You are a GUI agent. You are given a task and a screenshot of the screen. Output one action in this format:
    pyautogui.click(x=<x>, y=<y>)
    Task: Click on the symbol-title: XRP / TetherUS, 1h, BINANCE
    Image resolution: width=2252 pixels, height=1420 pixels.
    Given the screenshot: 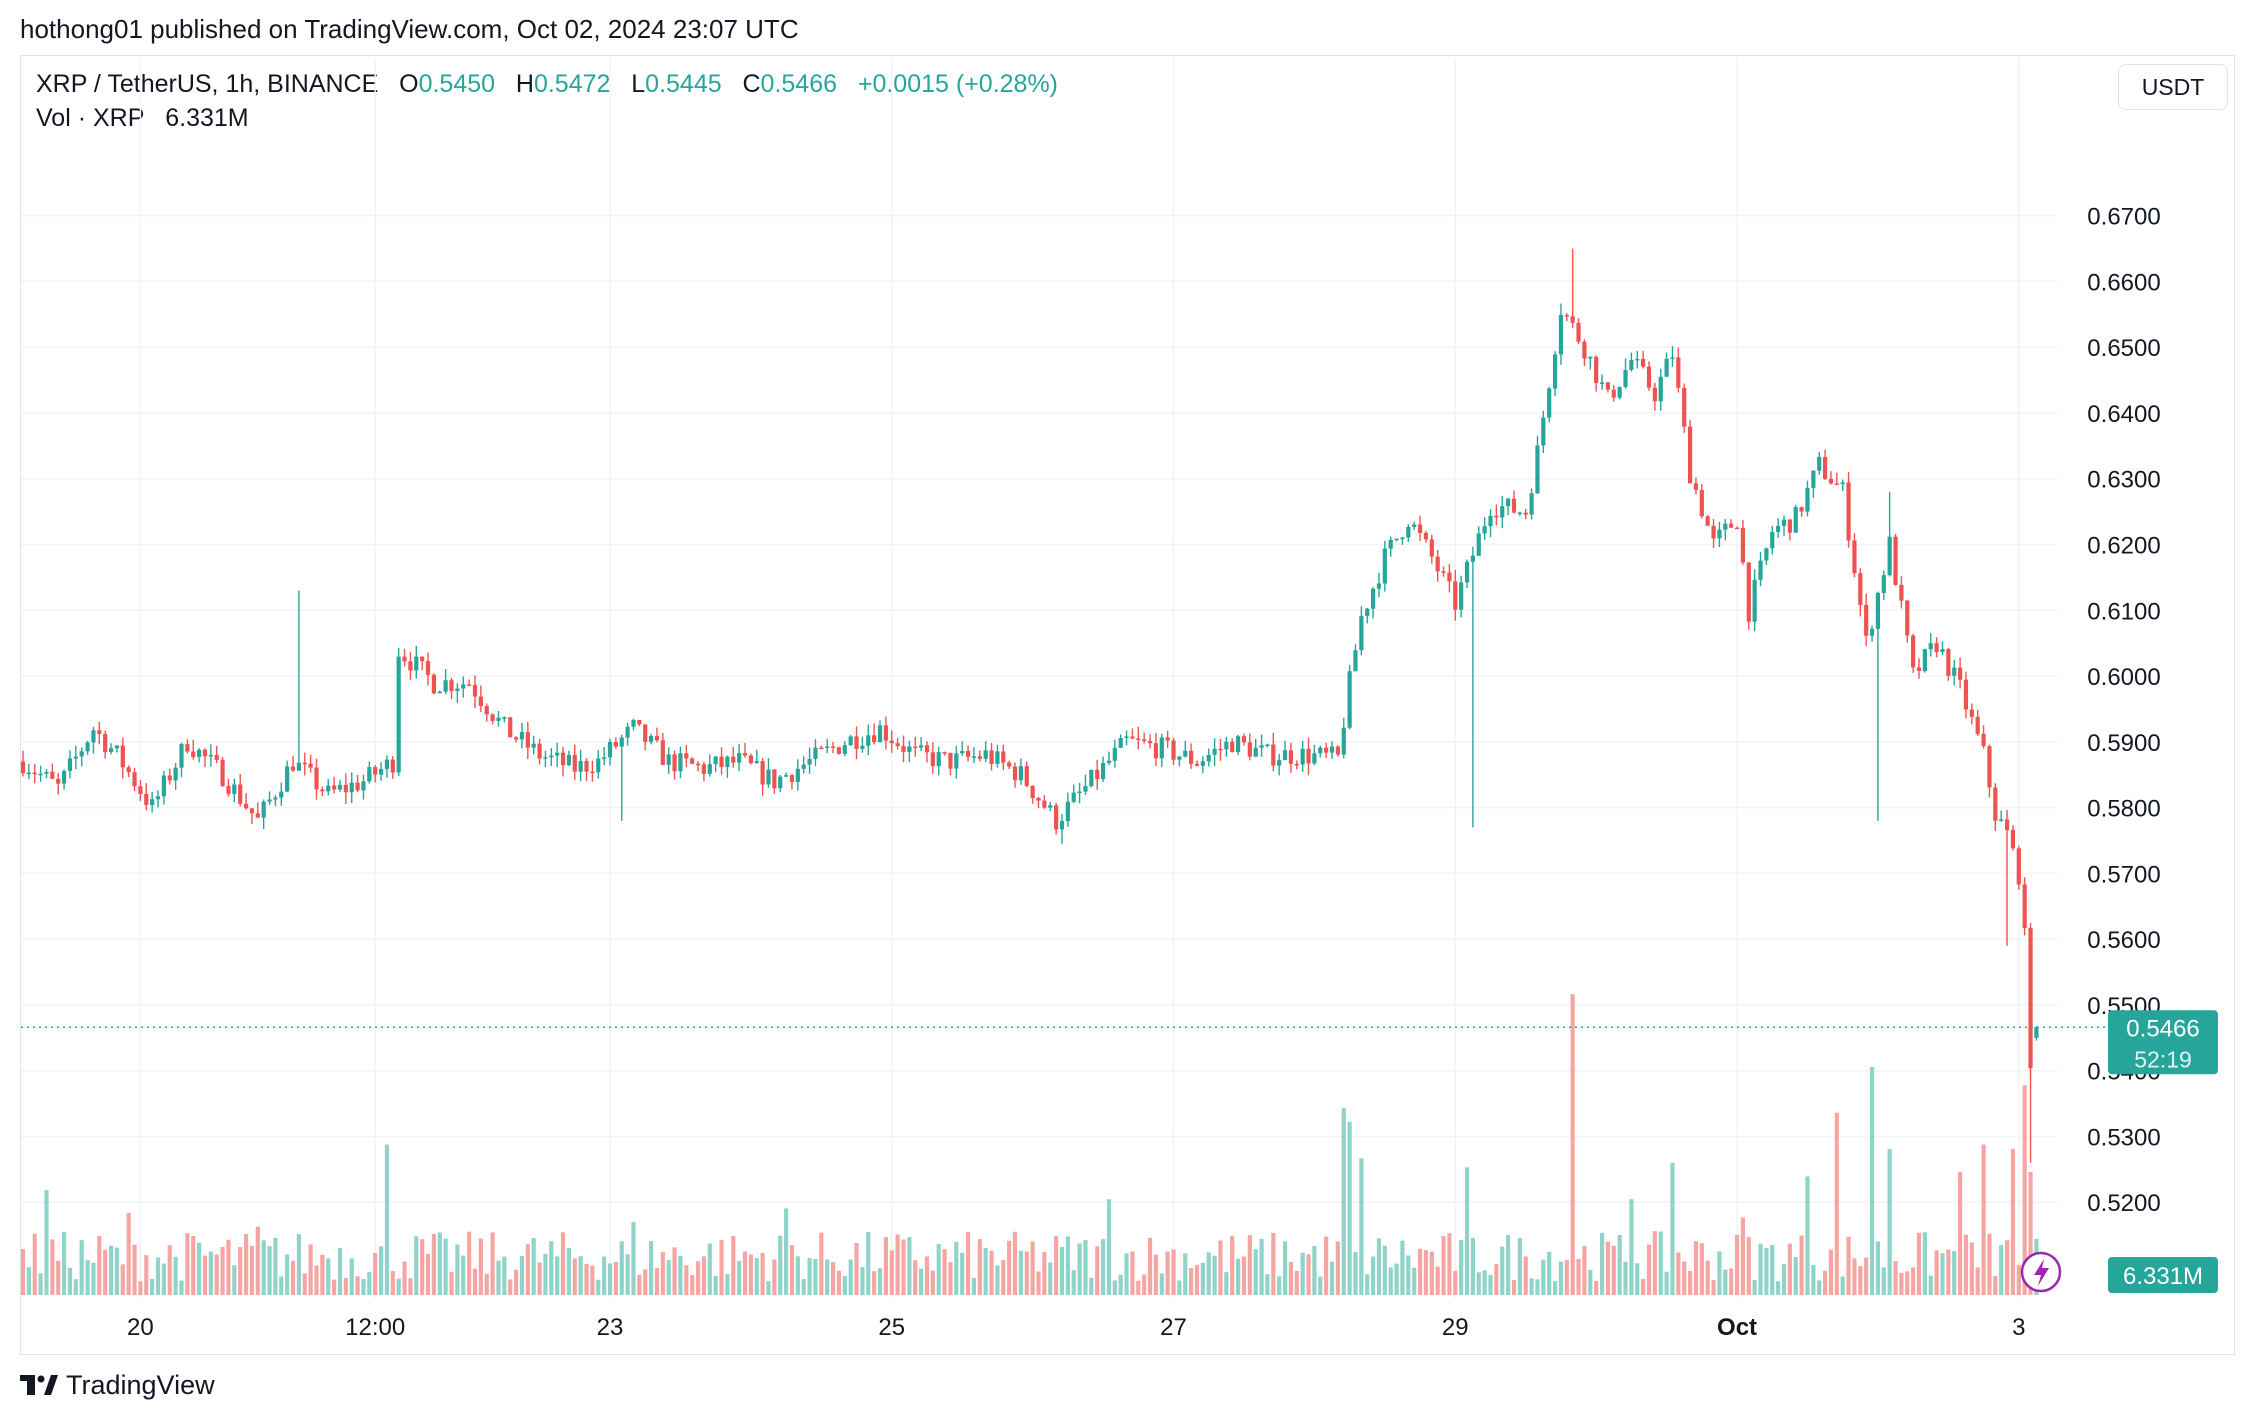 What is the action you would take?
    pyautogui.click(x=207, y=84)
    